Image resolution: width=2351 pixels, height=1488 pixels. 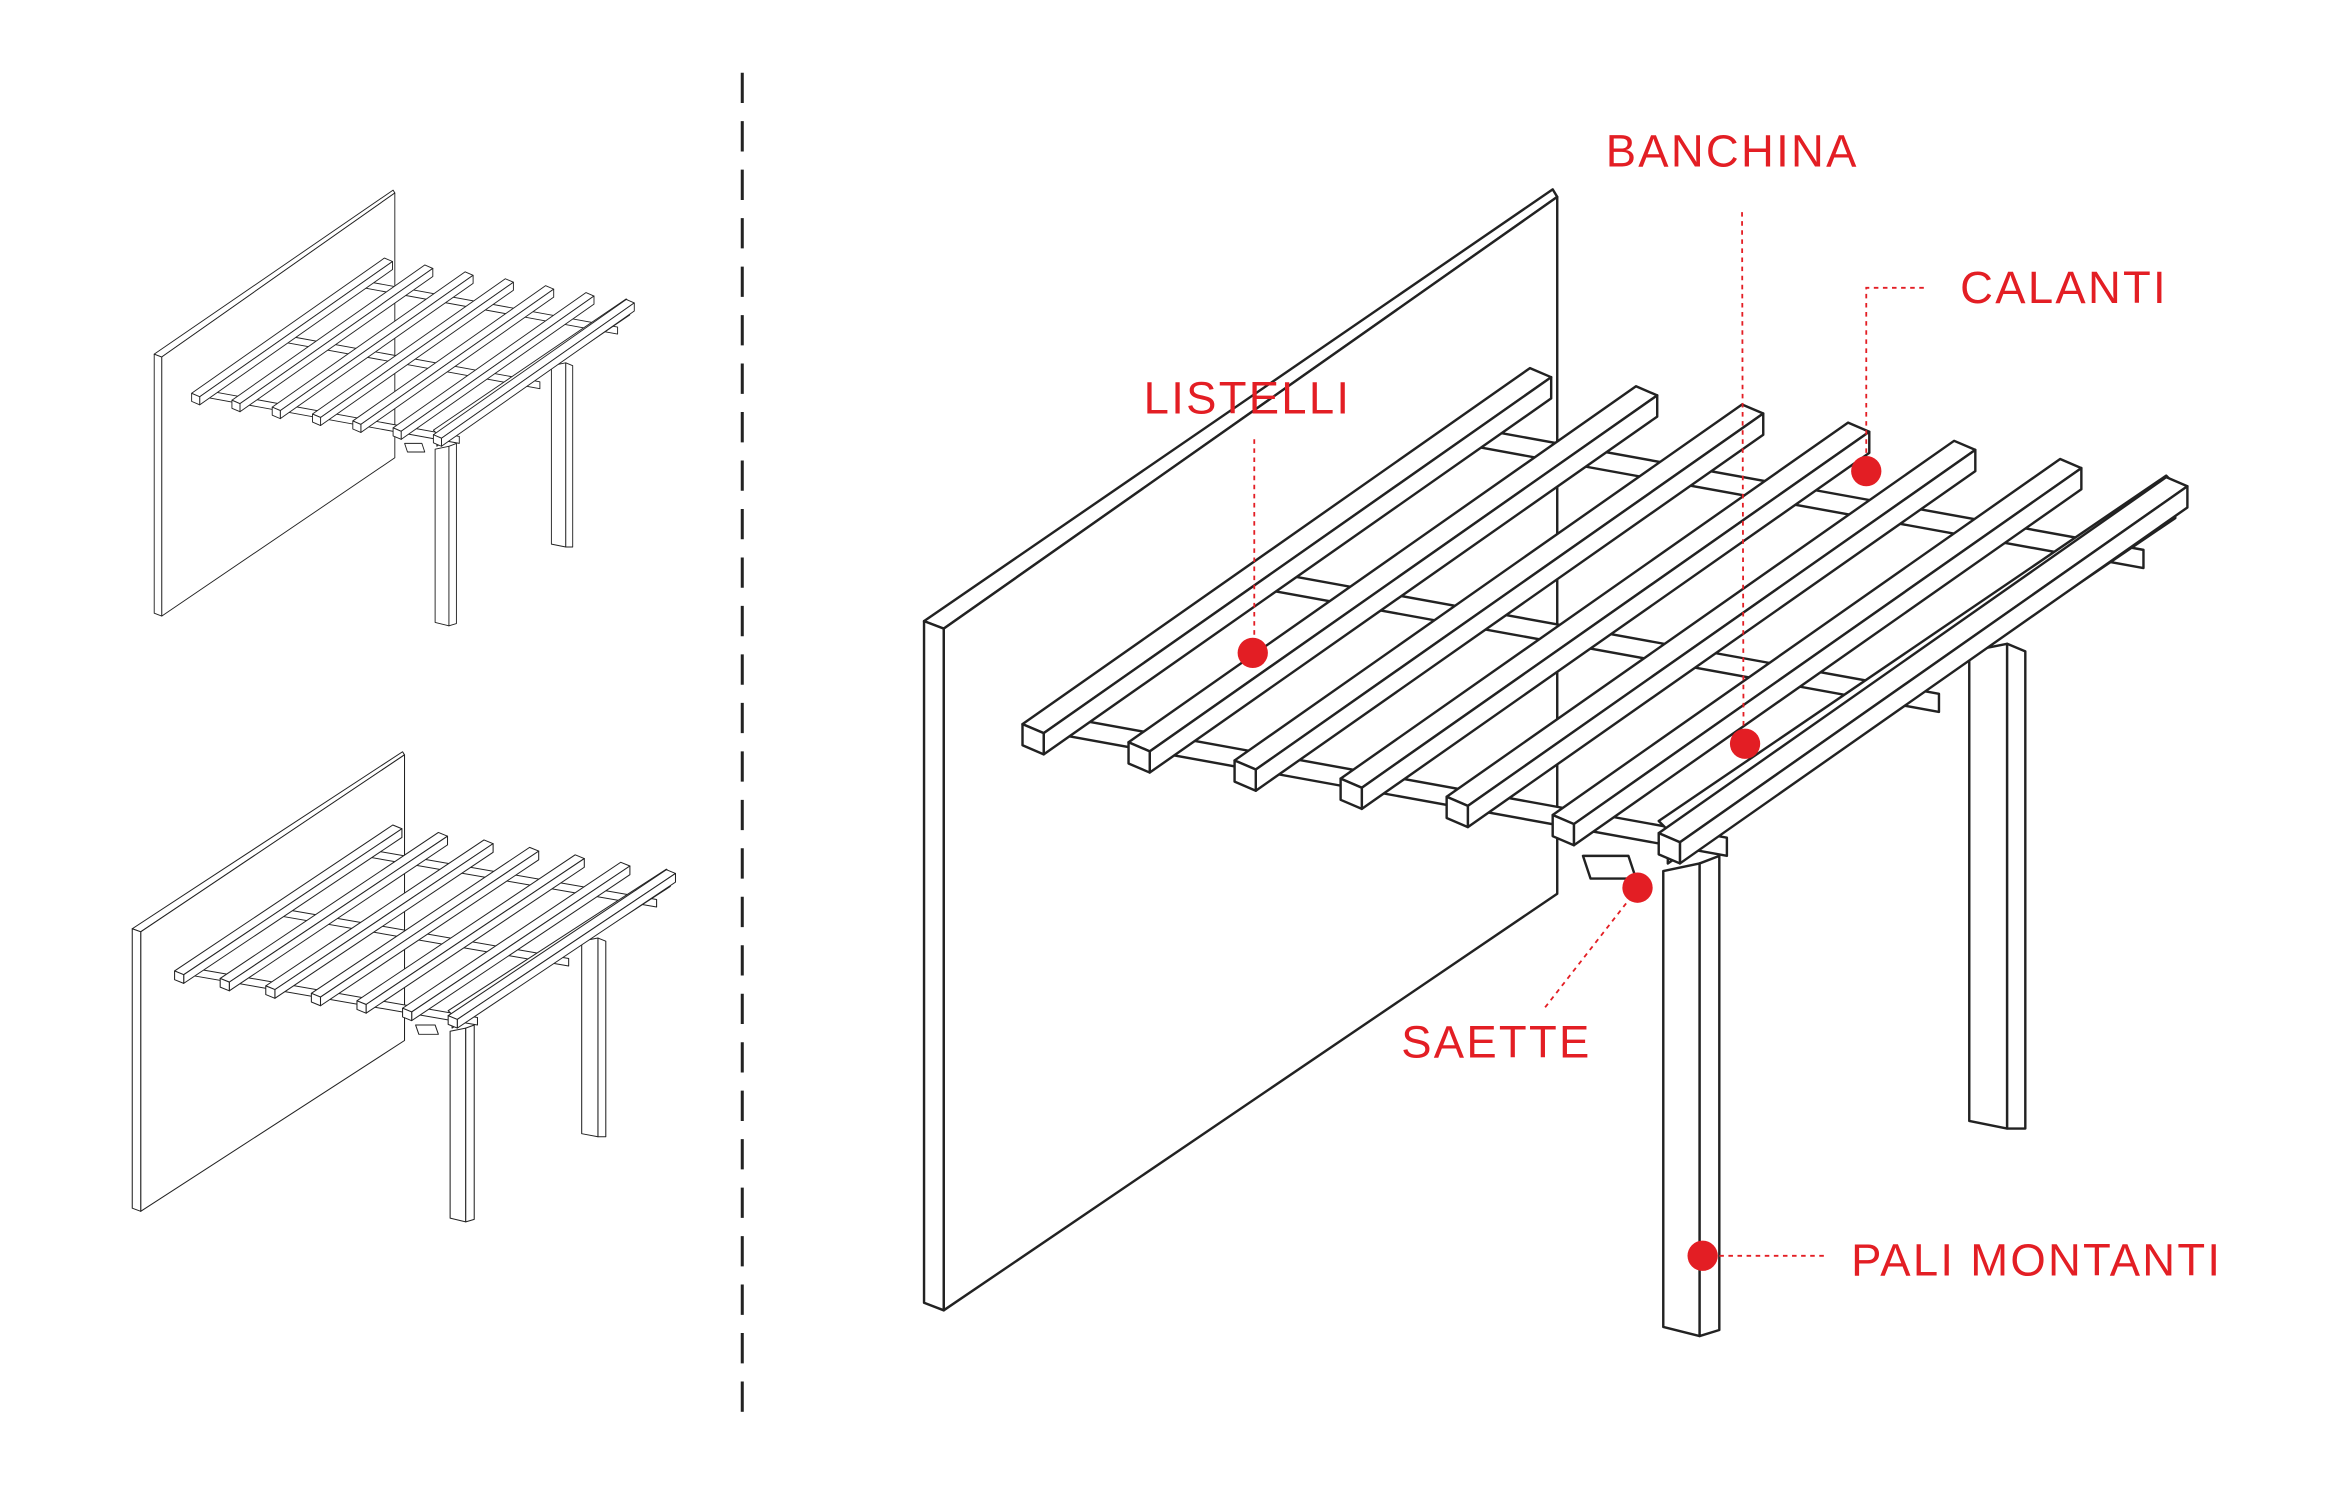 I want to click on callout-banchina: BANCHINA, so click(x=1732, y=442).